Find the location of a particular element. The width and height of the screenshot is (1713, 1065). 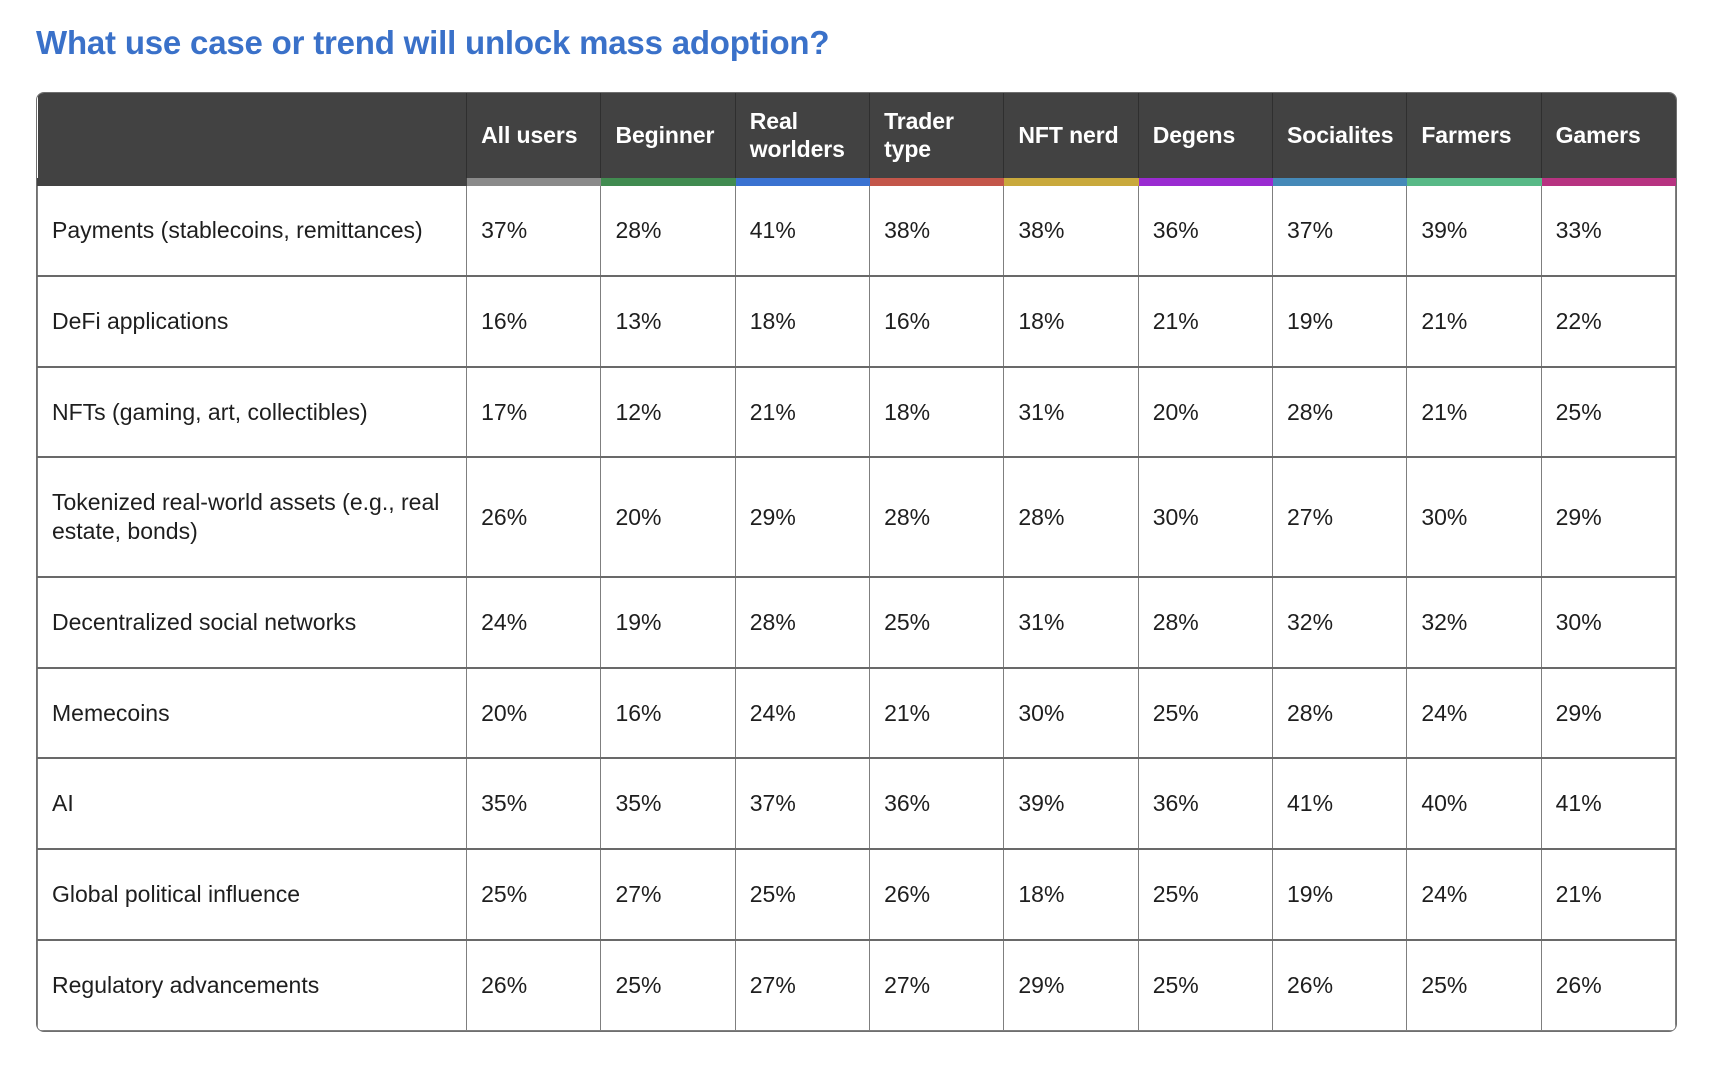

column-header-farmers: Farmers is located at coordinates (1474, 139).